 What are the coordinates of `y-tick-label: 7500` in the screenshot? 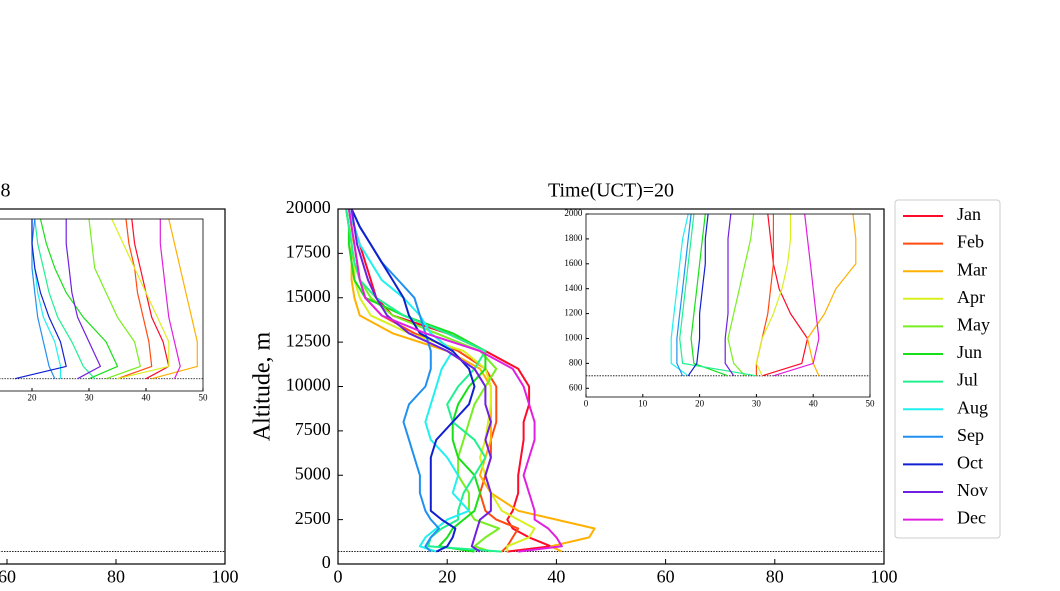 It's located at (313, 429).